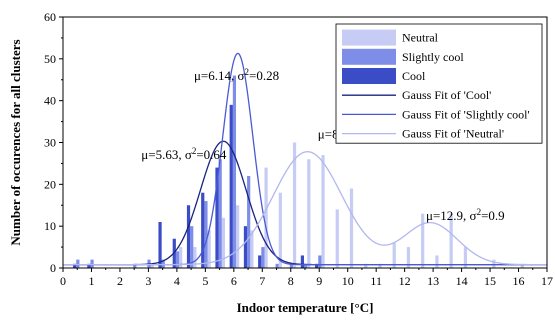  What do you see at coordinates (53, 268) in the screenshot?
I see `y-tick-label: 0` at bounding box center [53, 268].